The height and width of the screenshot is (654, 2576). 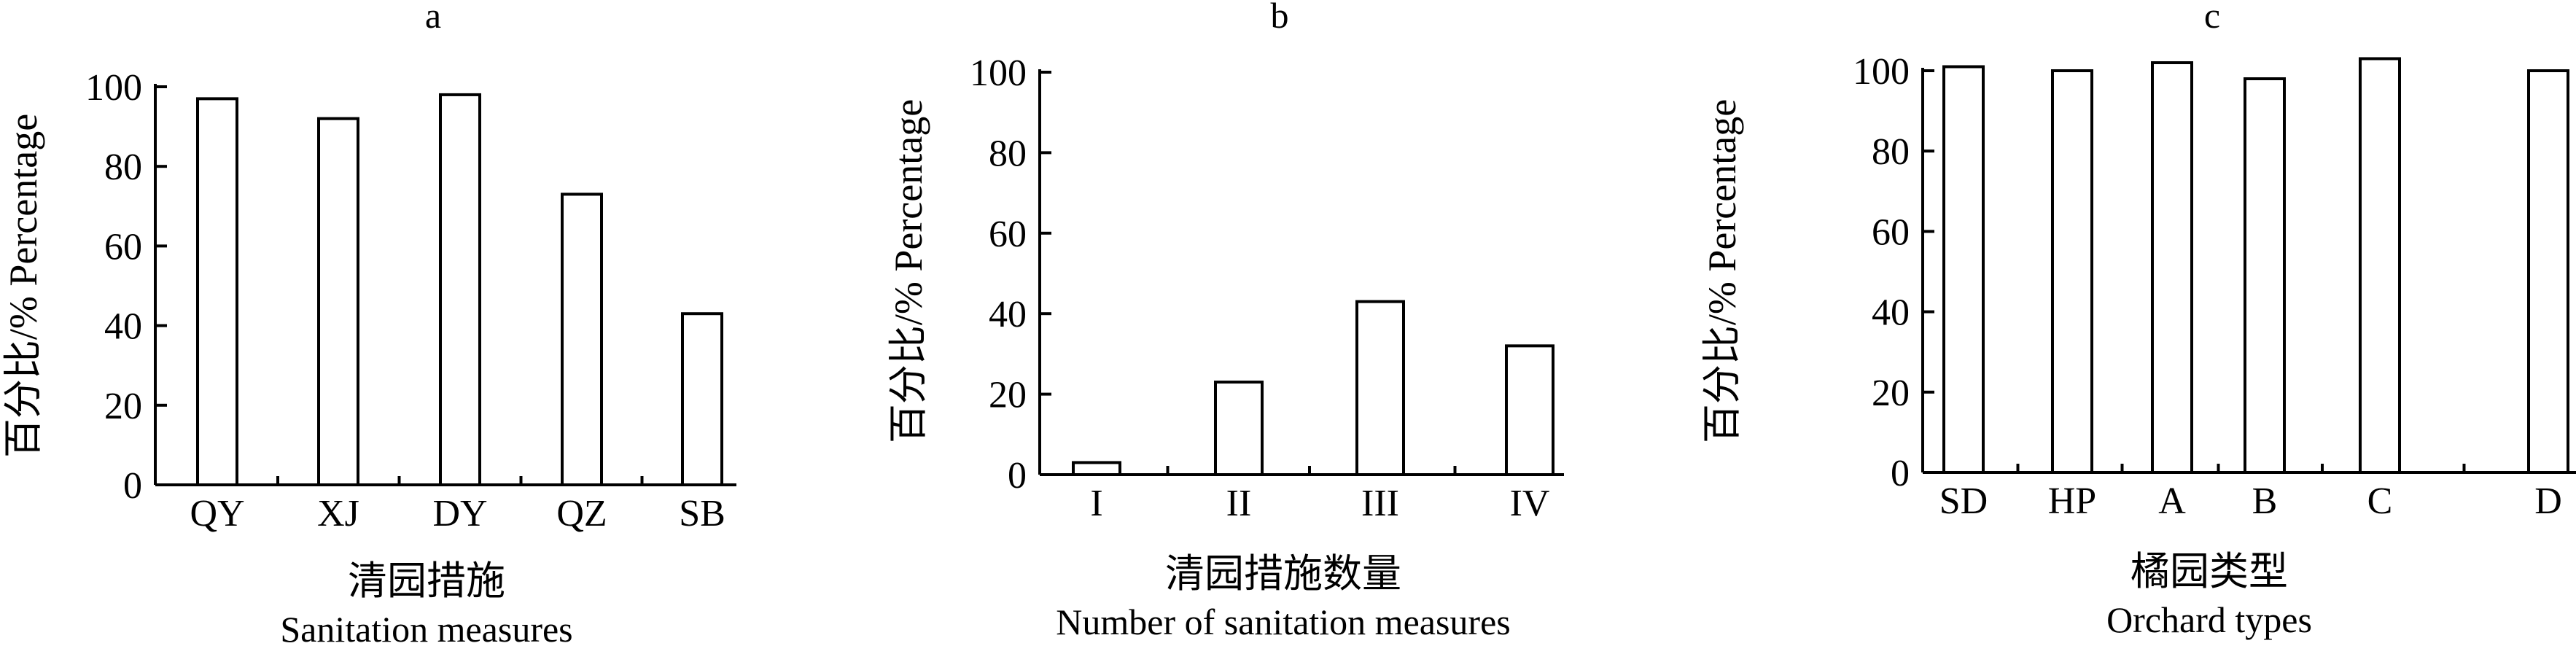 I want to click on bar-SB, so click(x=702, y=399).